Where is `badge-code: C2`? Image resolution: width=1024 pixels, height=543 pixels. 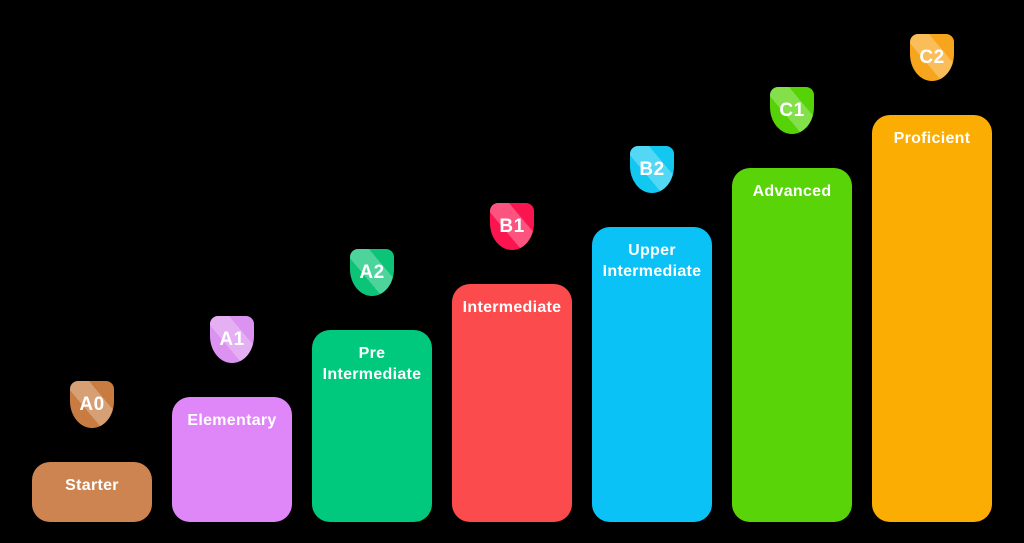 badge-code: C2 is located at coordinates (932, 57).